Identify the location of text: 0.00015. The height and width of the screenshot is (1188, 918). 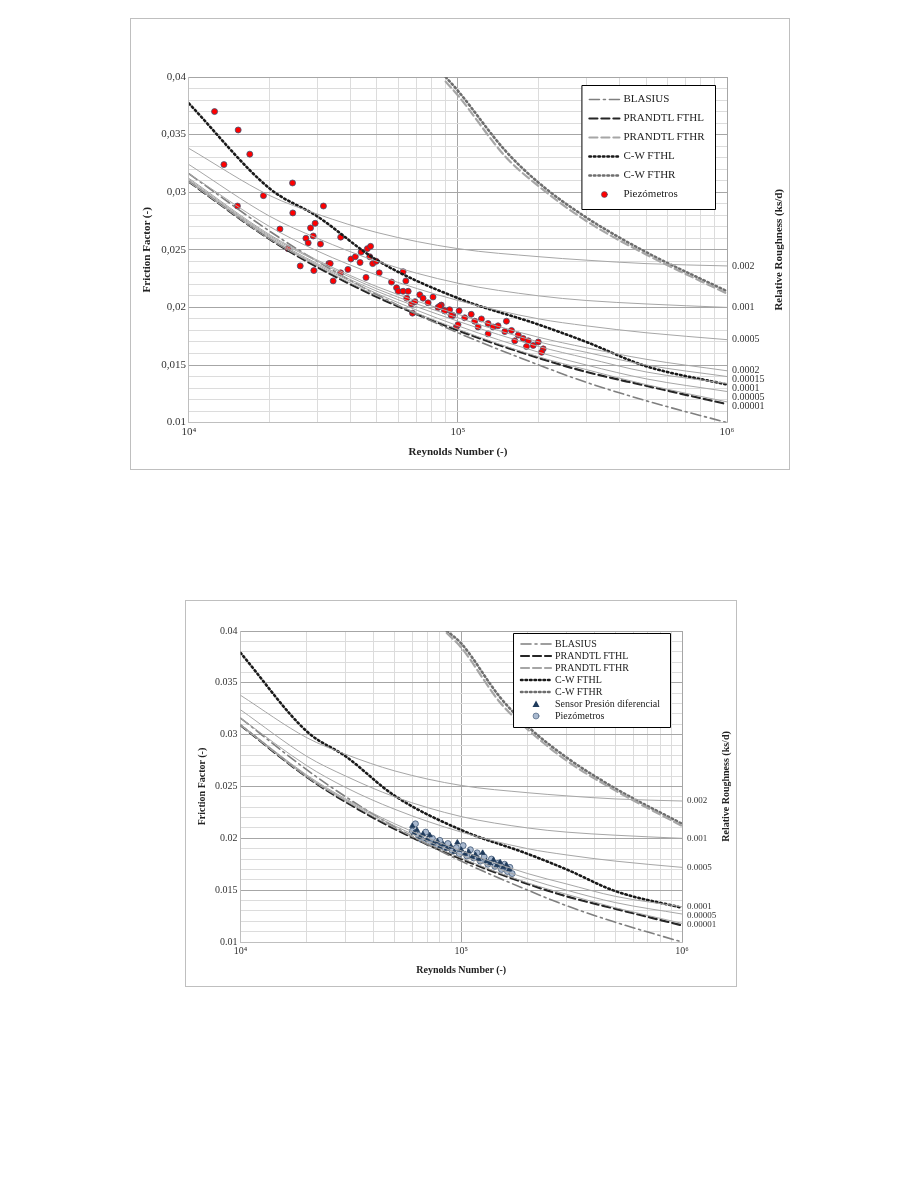
(748, 379).